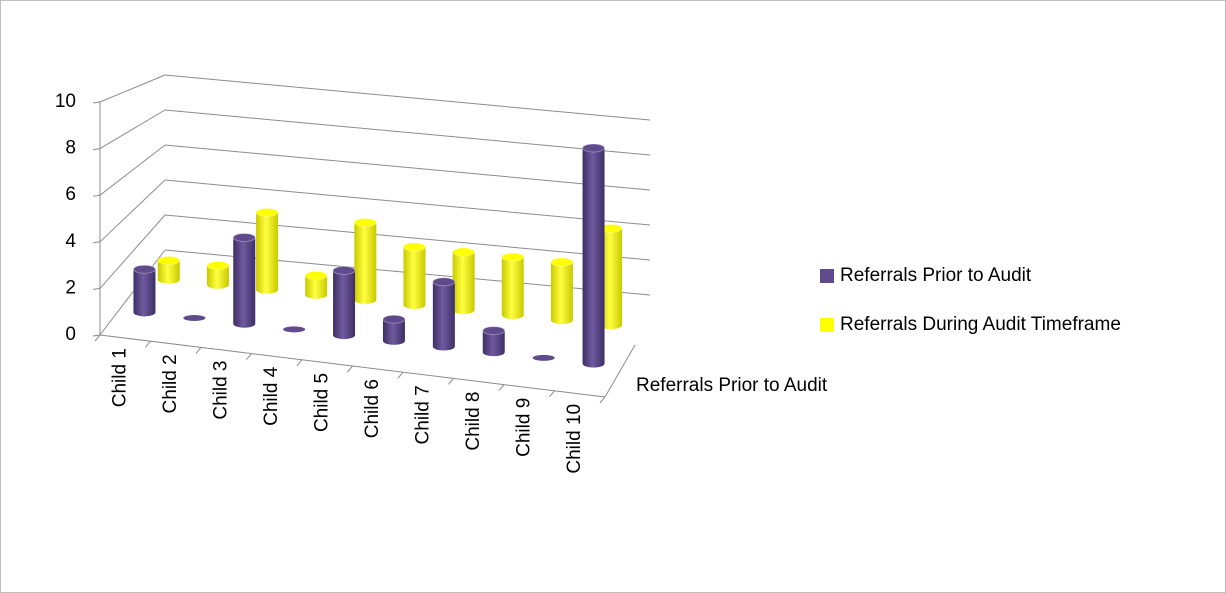 This screenshot has height=593, width=1226. Describe the element at coordinates (473, 421) in the screenshot. I see `x-tick-label: Child 8` at that location.